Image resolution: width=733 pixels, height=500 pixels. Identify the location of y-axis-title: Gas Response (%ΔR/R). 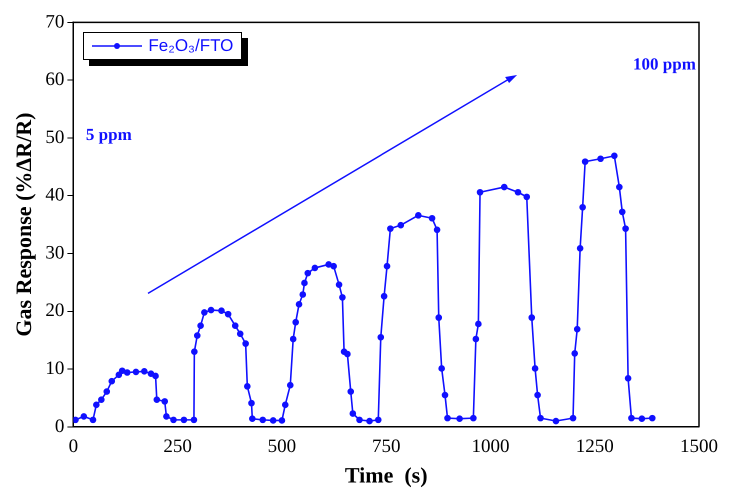
(23, 224).